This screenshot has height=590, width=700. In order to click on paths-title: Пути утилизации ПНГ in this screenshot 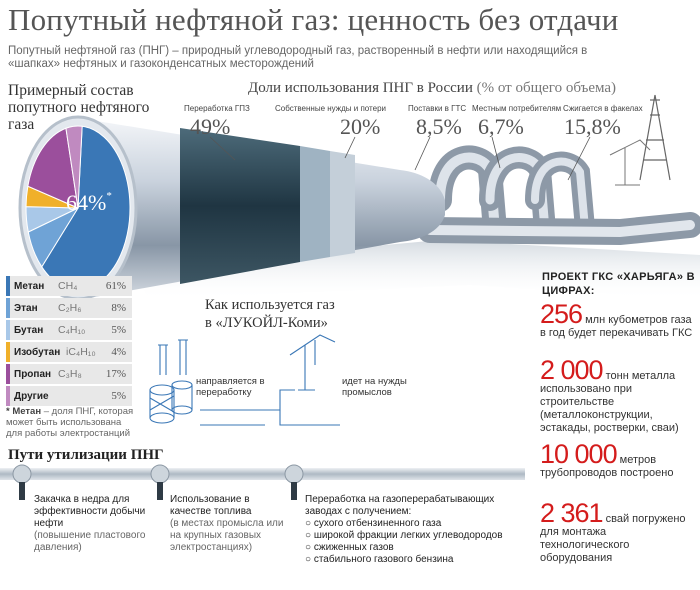, I will do `click(86, 455)`.